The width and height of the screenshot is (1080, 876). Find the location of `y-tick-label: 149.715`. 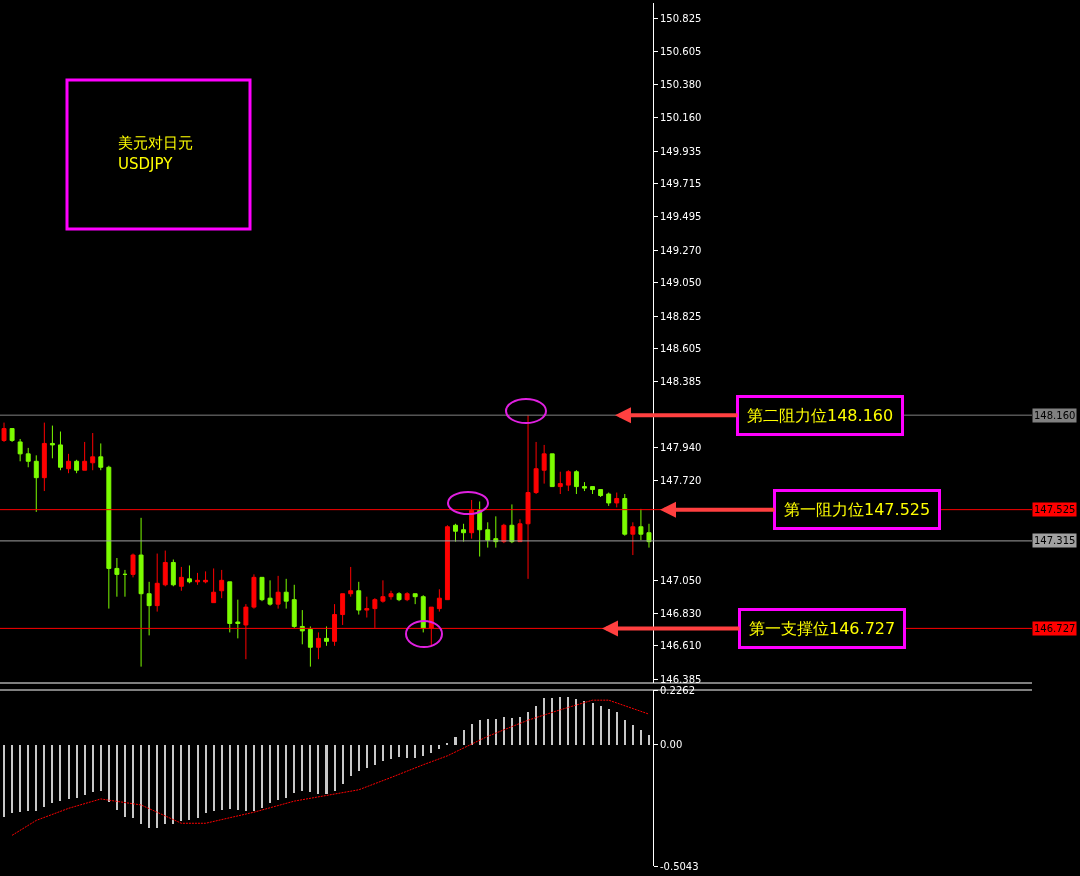

y-tick-label: 149.715 is located at coordinates (681, 184).